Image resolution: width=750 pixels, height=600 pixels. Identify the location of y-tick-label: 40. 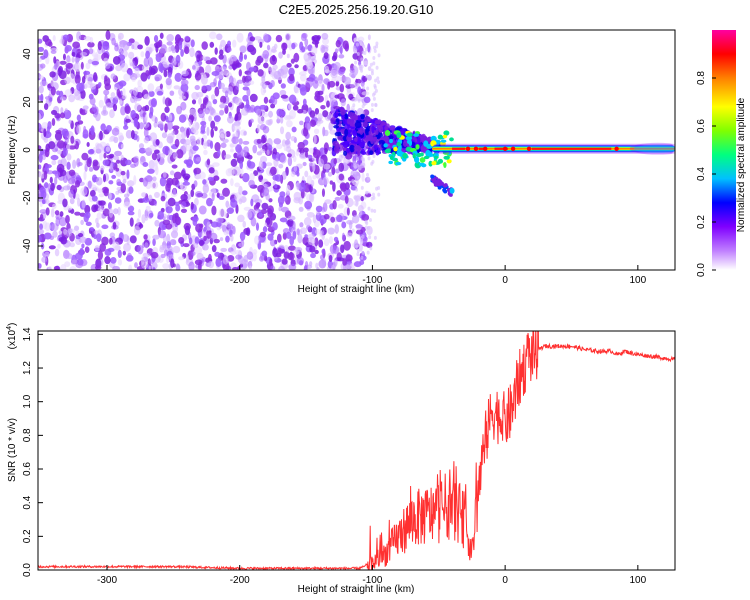
(27, 54).